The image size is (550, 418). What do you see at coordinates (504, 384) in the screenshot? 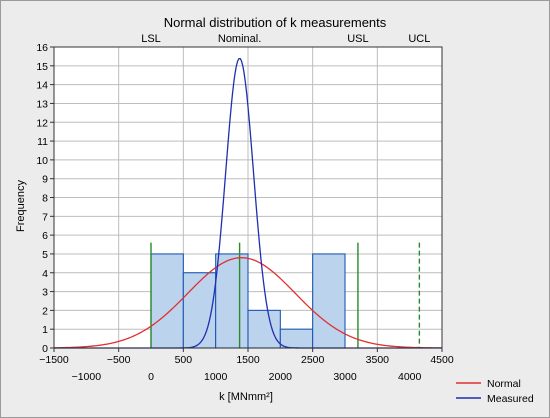
I see `legend-label-normal: Normal` at bounding box center [504, 384].